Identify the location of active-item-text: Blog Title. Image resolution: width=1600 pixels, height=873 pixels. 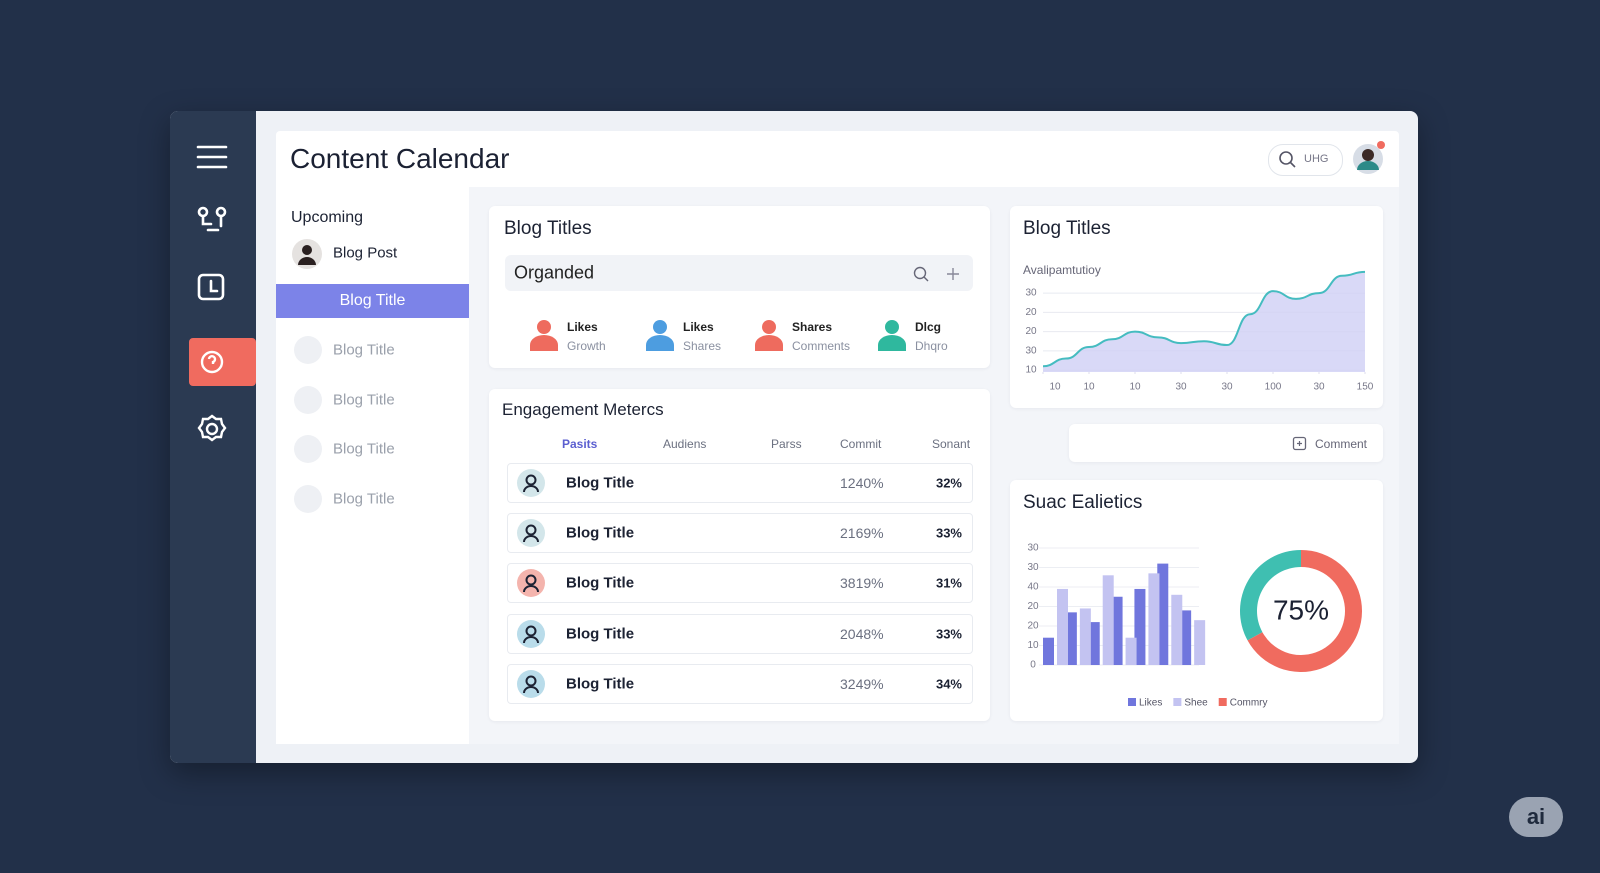
(372, 300).